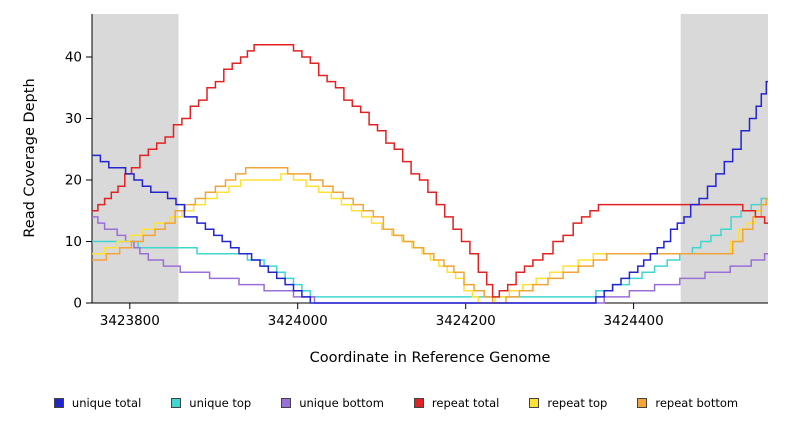  What do you see at coordinates (577, 403) in the screenshot?
I see `legend-label-repeat-top: repeat top` at bounding box center [577, 403].